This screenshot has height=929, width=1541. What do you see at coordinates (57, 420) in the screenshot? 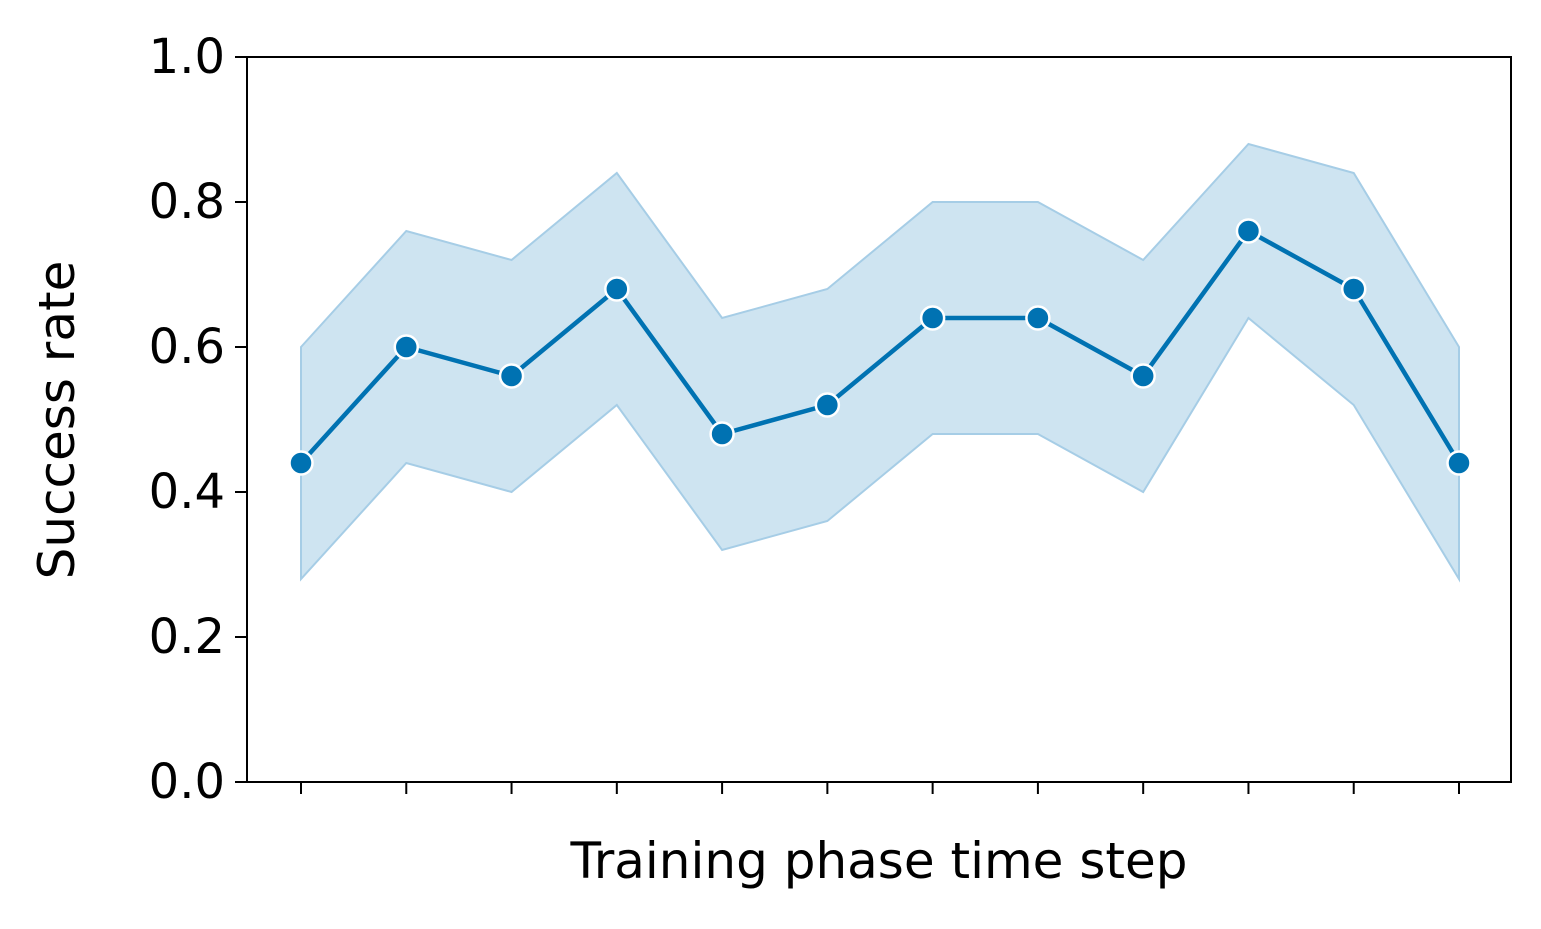
I see `y-axis-label: Success rate` at bounding box center [57, 420].